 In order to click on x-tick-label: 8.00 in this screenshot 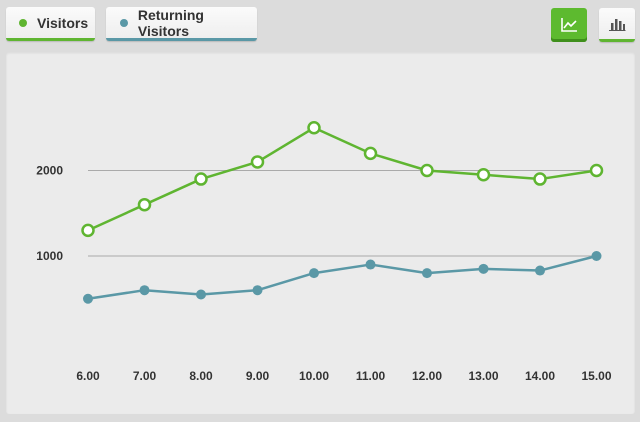, I will do `click(201, 376)`.